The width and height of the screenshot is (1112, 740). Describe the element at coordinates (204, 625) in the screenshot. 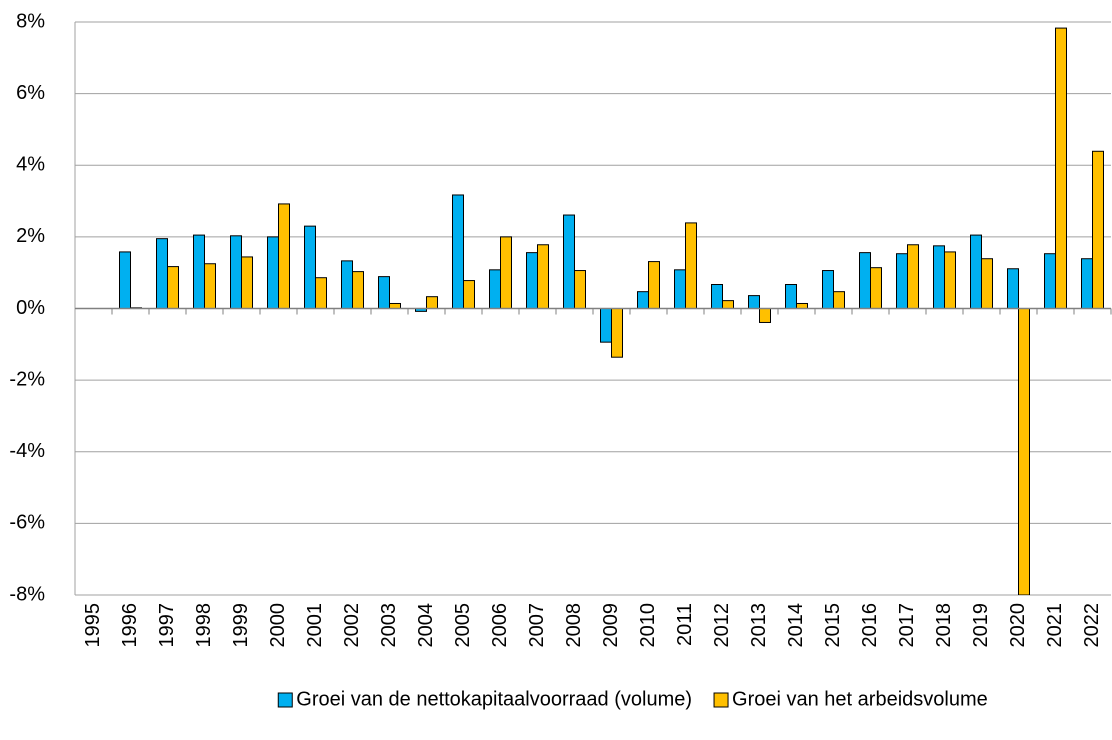

I see `x-tick-label: 1998` at that location.